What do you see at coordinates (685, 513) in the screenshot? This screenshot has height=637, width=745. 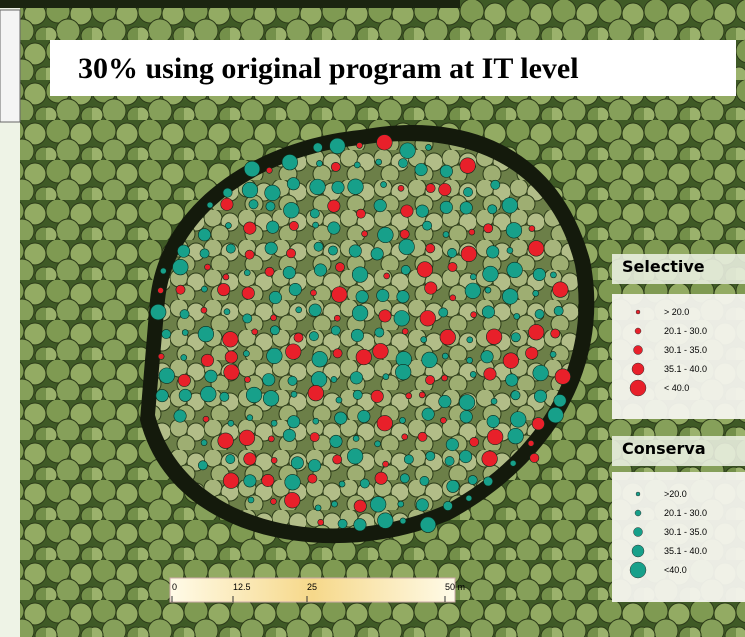 I see `legend-item: 20.1 - 30.0` at bounding box center [685, 513].